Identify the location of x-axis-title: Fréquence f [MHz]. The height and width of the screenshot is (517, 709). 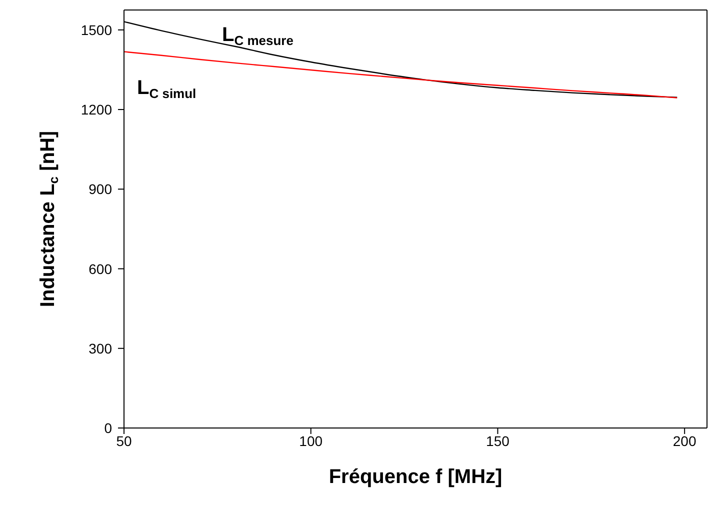
(415, 477).